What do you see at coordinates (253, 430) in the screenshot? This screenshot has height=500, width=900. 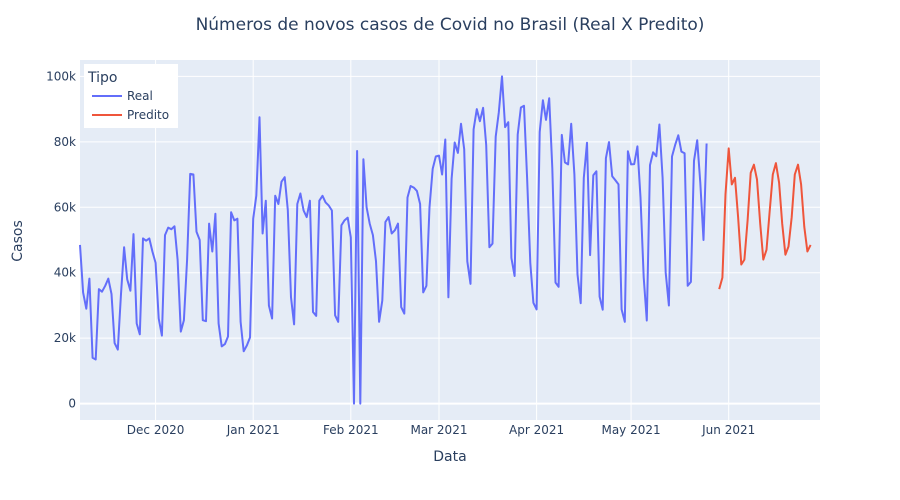 I see `x-tick-label: Jan 2021` at bounding box center [253, 430].